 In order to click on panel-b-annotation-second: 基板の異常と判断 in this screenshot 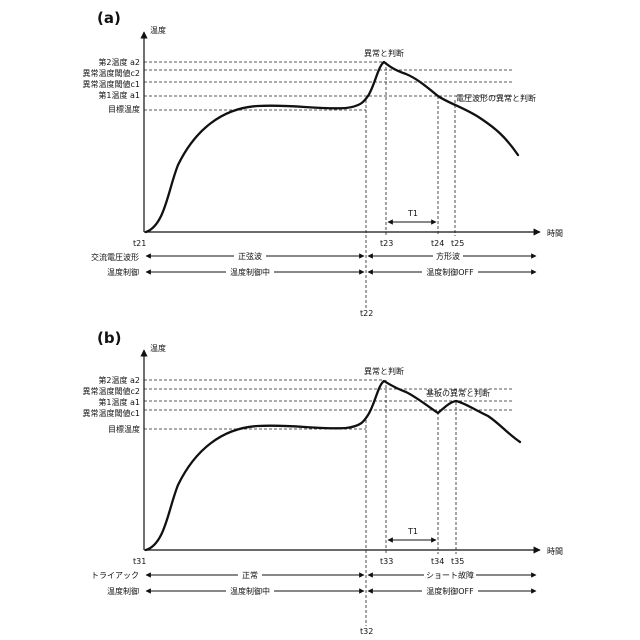, I will do `click(458, 393)`.